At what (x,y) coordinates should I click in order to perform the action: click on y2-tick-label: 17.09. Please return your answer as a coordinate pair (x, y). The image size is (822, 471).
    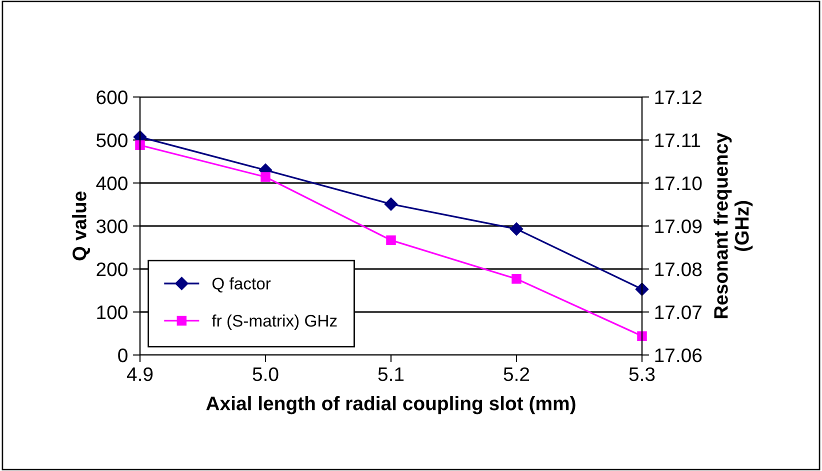
    Looking at the image, I should click on (678, 226).